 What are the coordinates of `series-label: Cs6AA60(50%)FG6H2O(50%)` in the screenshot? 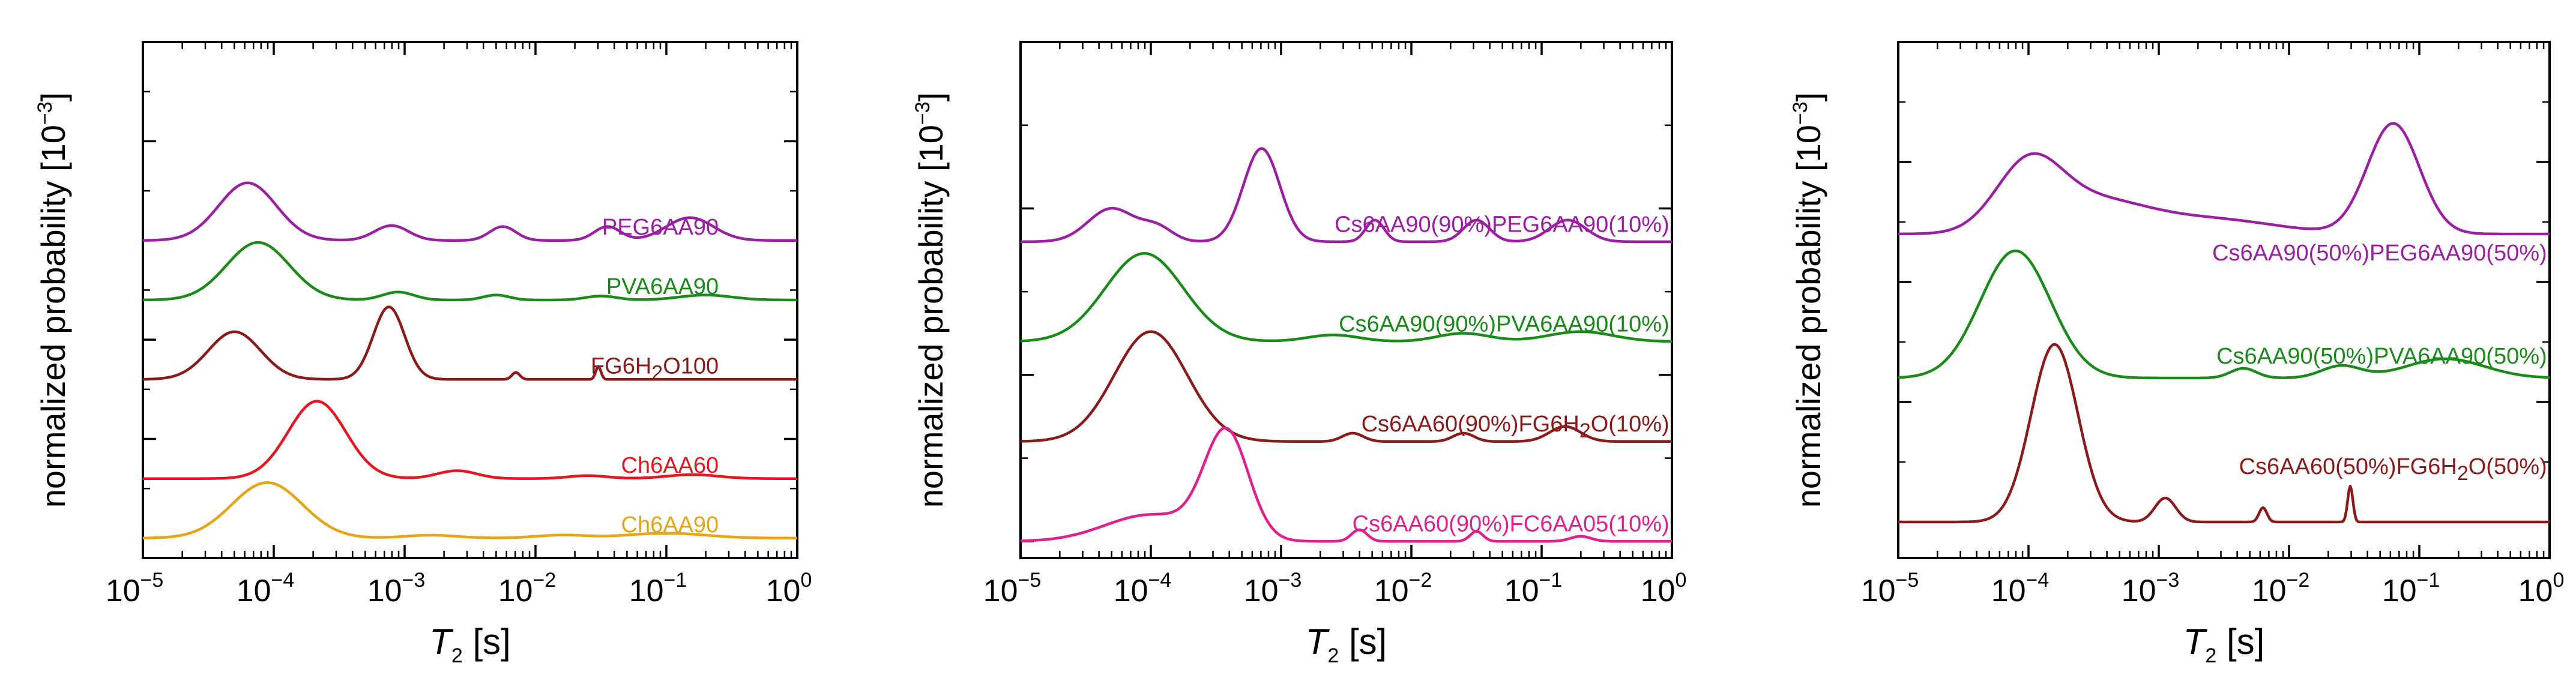 It's located at (2393, 469).